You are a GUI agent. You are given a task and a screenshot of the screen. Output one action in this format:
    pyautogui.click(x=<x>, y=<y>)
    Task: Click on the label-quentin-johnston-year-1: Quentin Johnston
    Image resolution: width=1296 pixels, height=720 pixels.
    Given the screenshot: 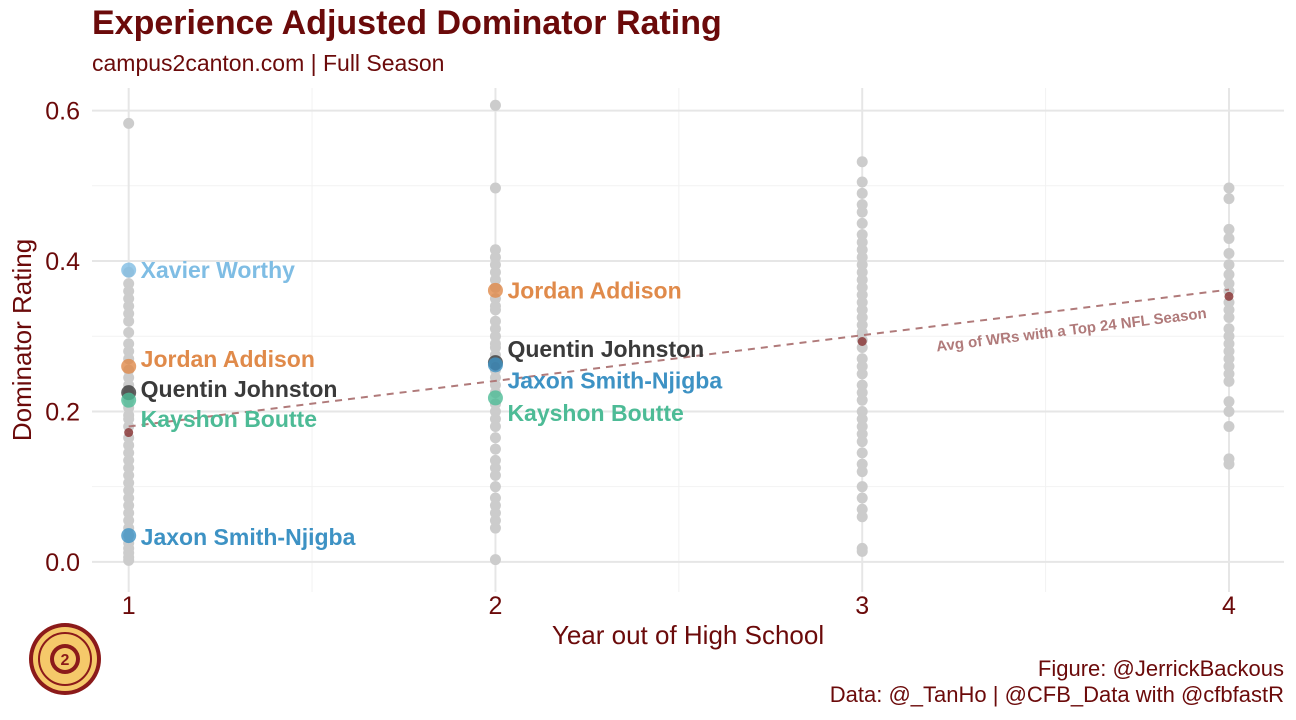 What is the action you would take?
    pyautogui.click(x=239, y=389)
    